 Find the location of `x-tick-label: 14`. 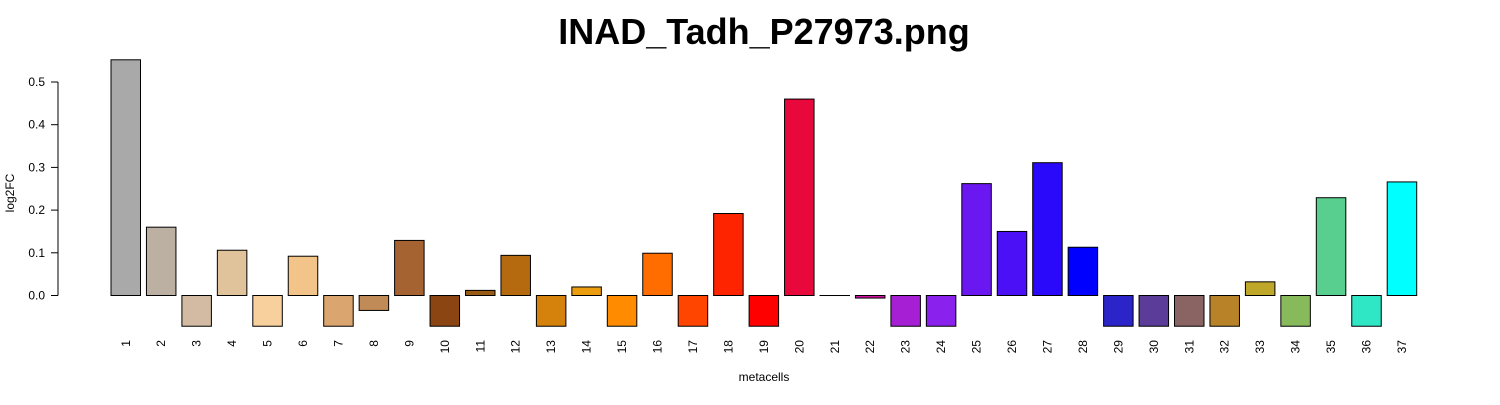

x-tick-label: 14 is located at coordinates (587, 347).